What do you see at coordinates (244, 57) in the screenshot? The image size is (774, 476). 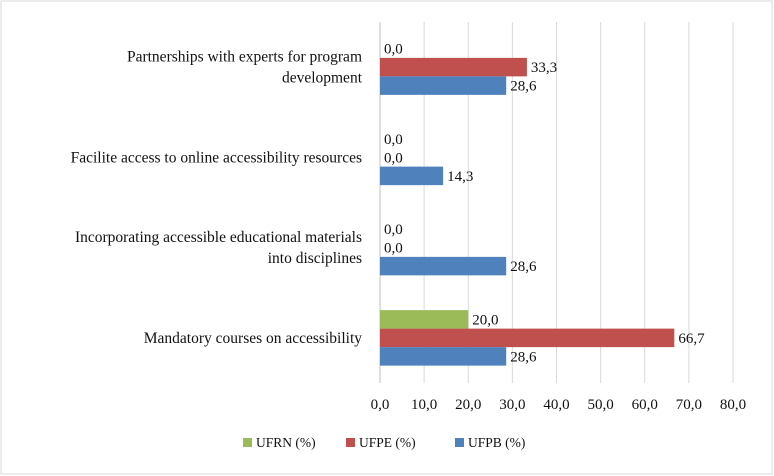 I see `category-label: Partnerships with experts for program` at bounding box center [244, 57].